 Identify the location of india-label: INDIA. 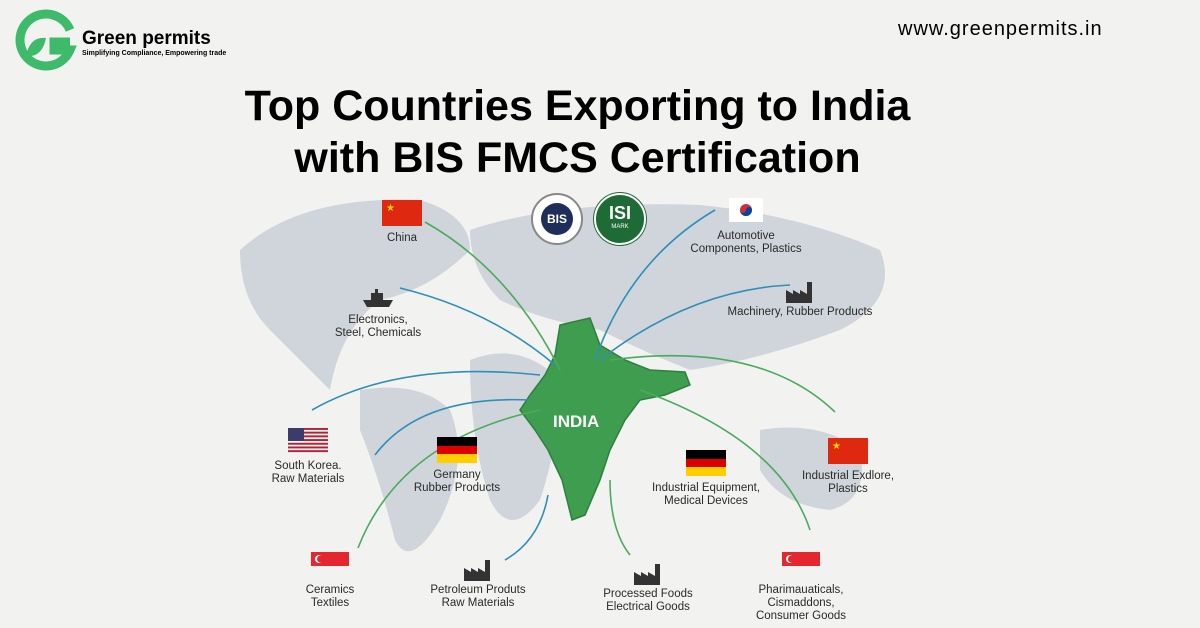
(576, 421).